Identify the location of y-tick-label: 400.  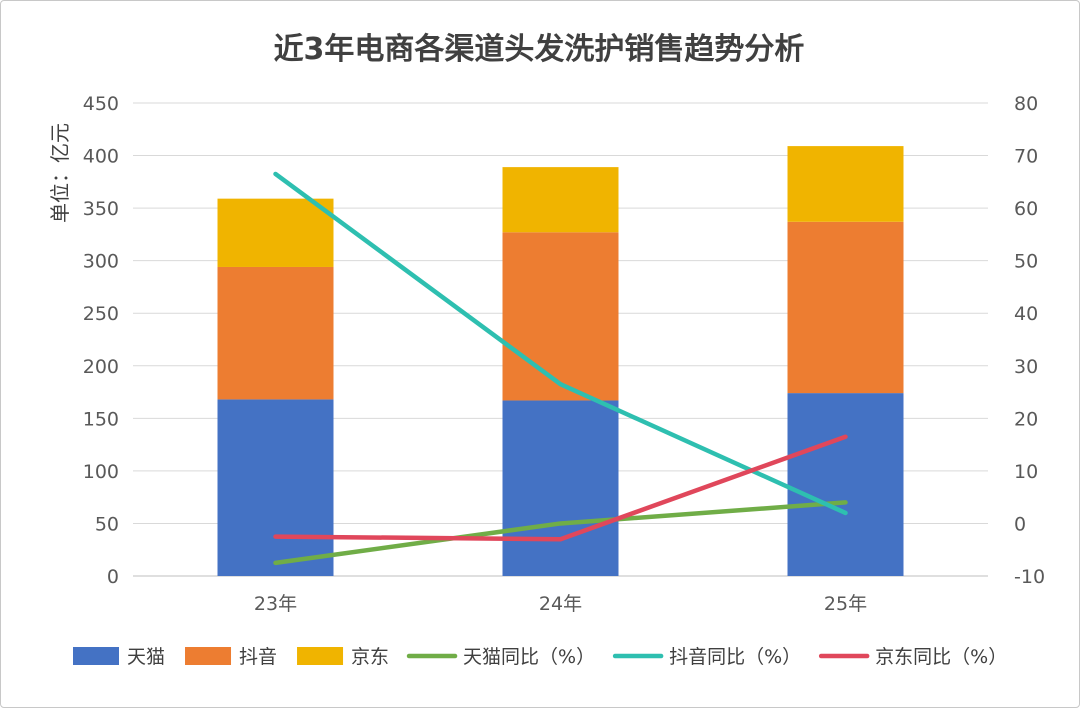
(101, 157).